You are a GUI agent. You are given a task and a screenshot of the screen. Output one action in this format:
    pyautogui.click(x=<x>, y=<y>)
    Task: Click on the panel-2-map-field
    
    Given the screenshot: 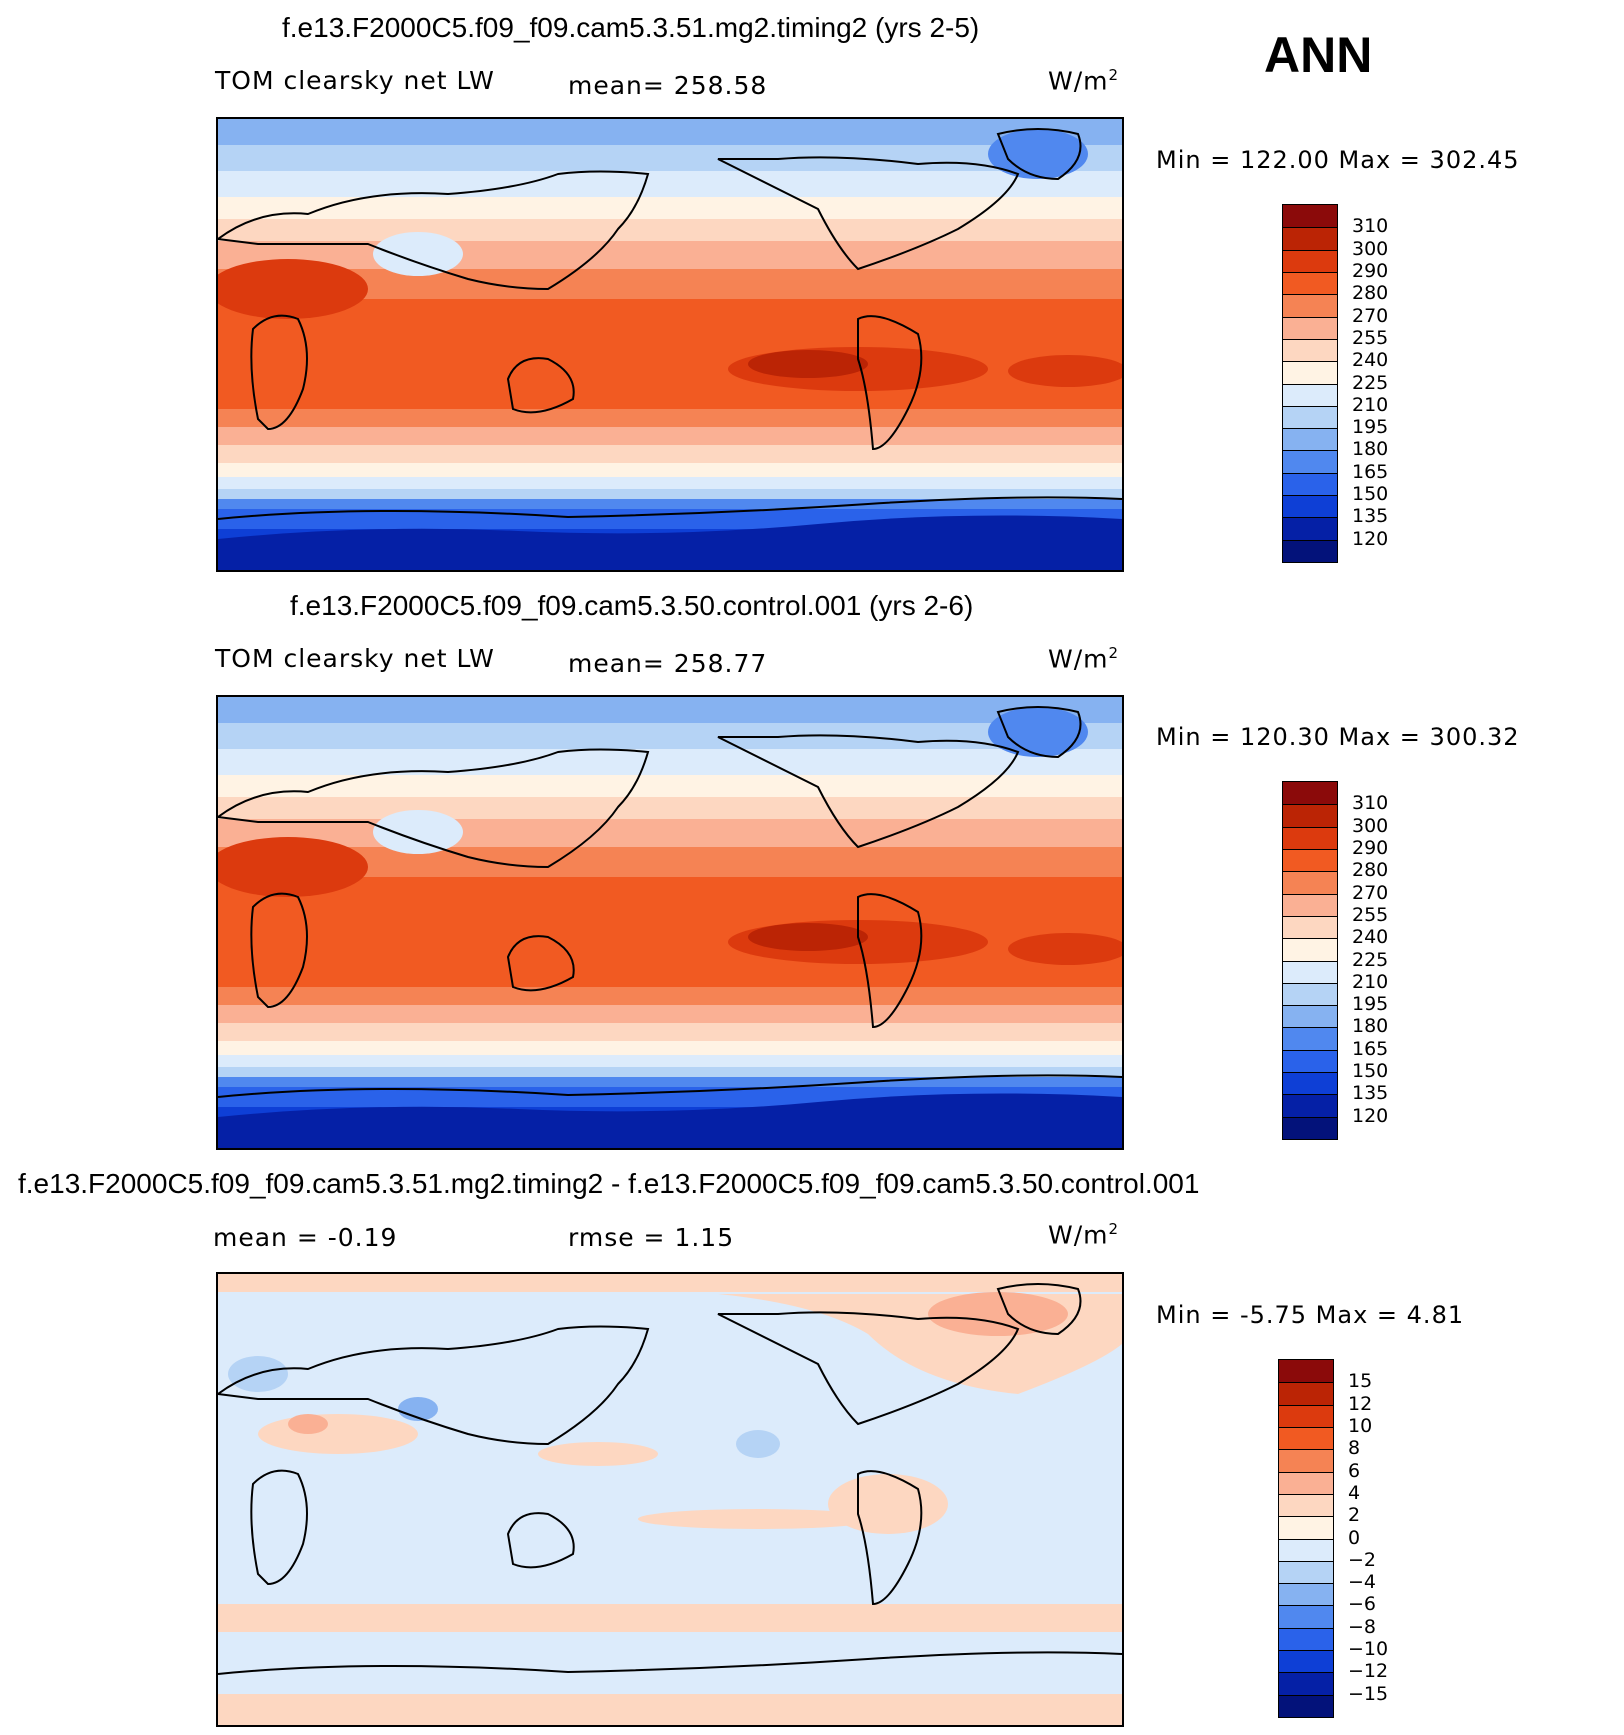 What is the action you would take?
    pyautogui.click(x=670, y=922)
    